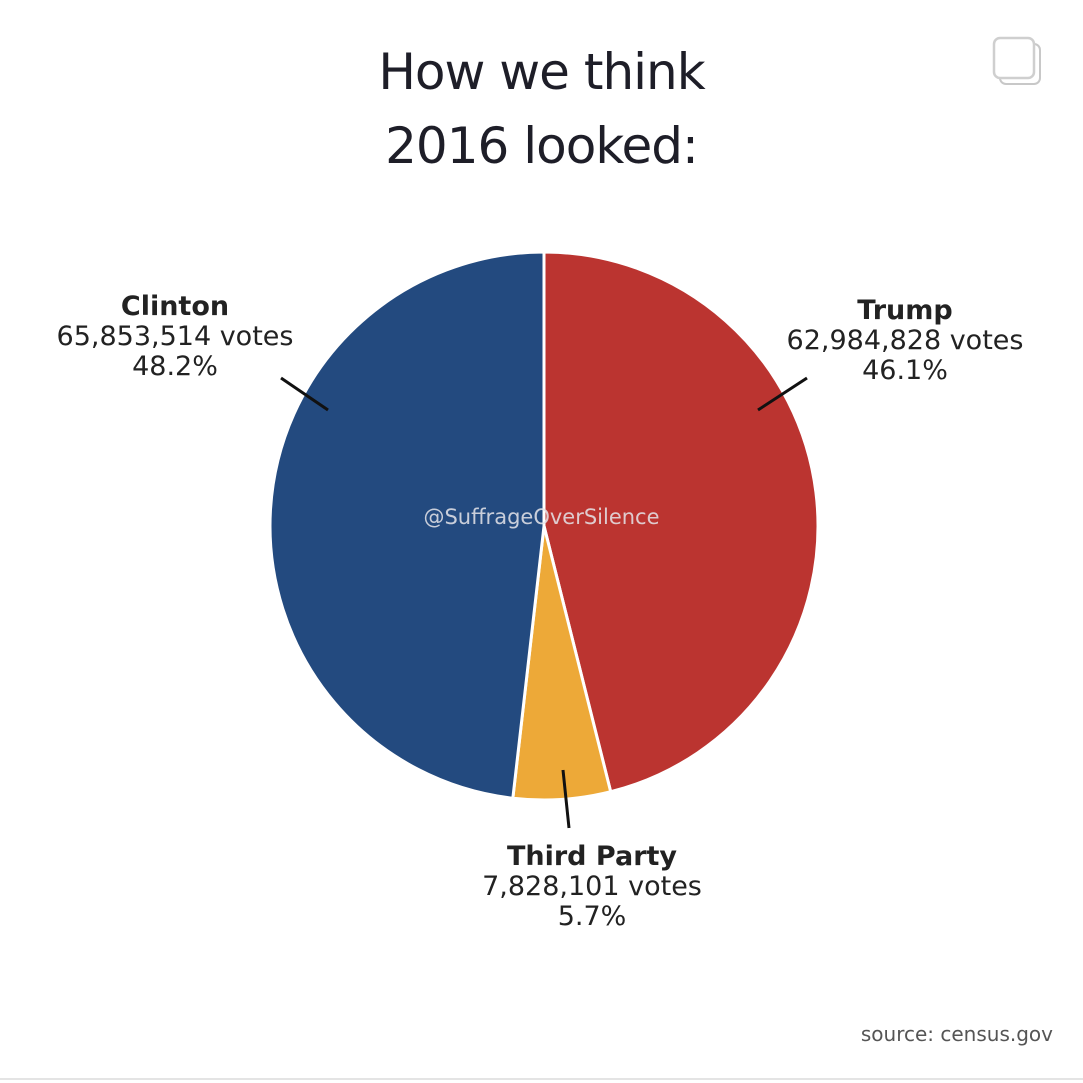  What do you see at coordinates (541, 1079) in the screenshot?
I see `bottom-divider` at bounding box center [541, 1079].